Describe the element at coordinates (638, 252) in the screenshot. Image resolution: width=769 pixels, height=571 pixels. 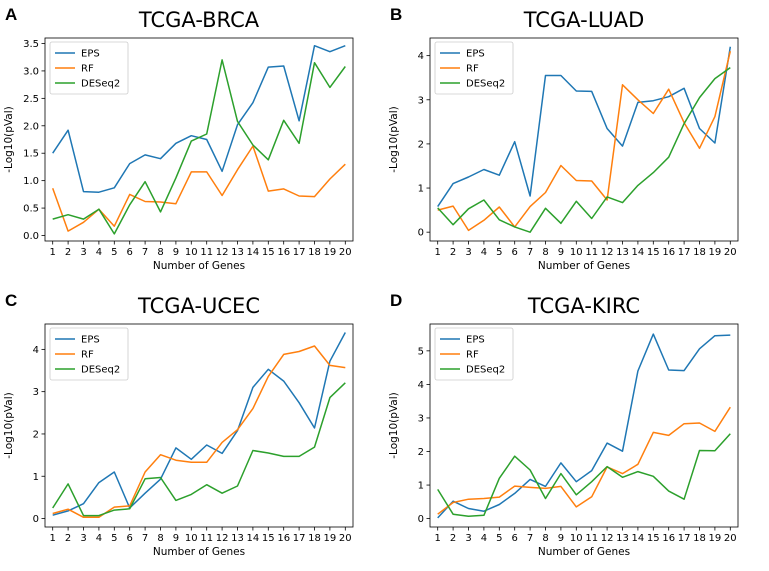
I see `x-tick-label: 14` at that location.